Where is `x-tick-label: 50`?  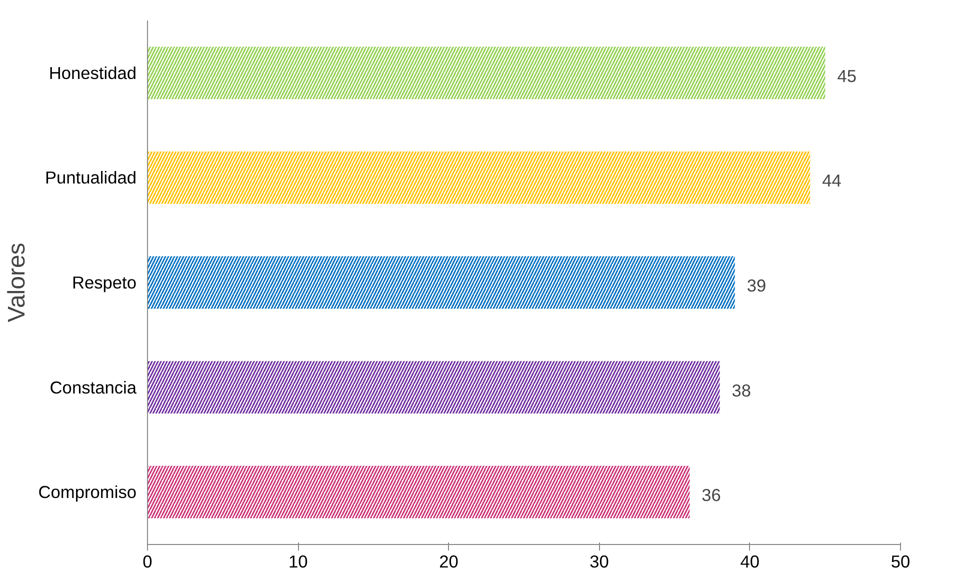
x-tick-label: 50 is located at coordinates (900, 562).